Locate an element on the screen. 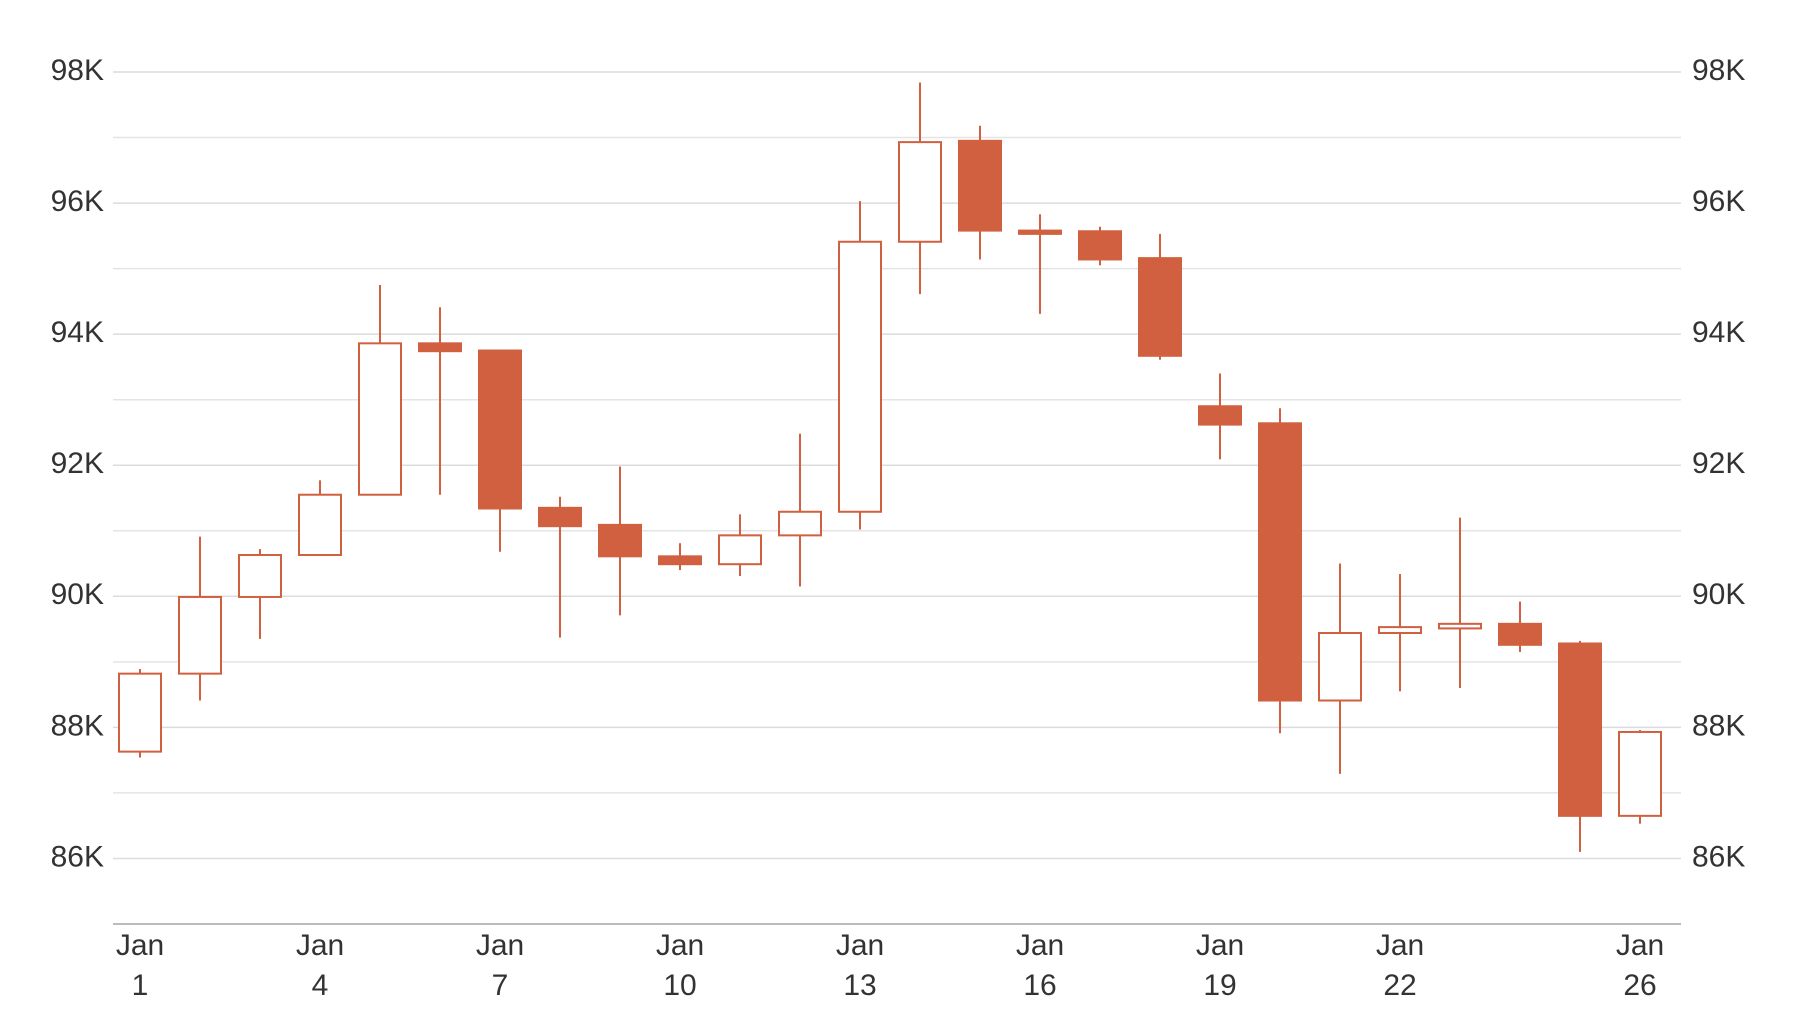  y-tick-label: 92K is located at coordinates (77, 463).